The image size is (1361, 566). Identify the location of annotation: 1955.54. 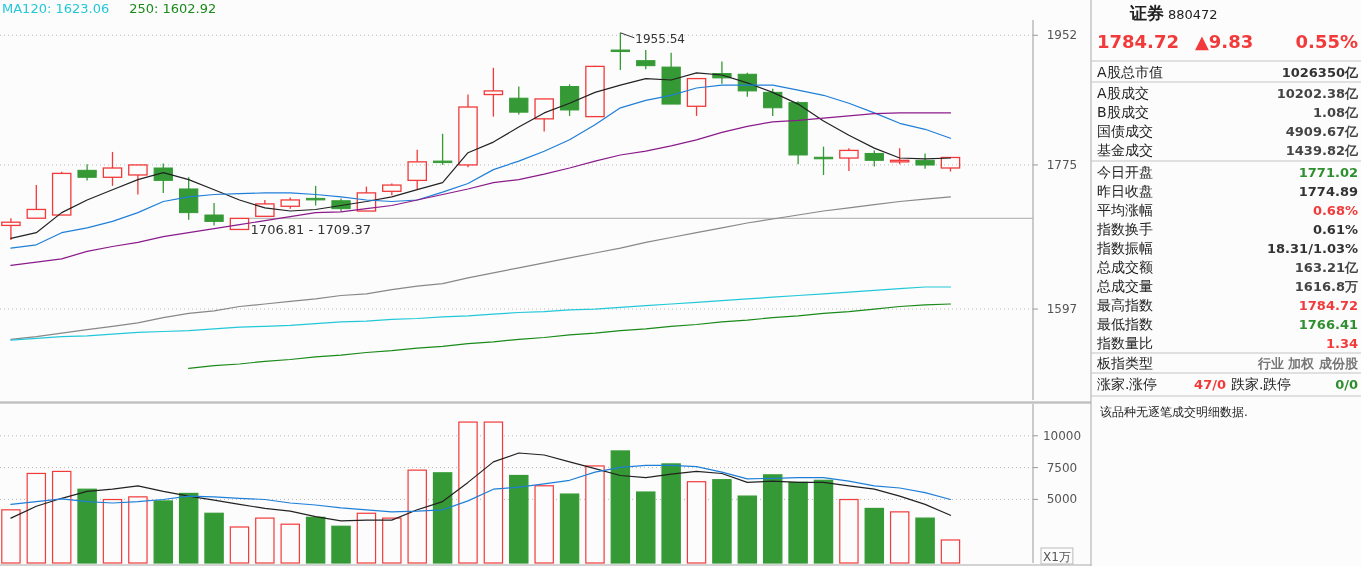
(660, 38).